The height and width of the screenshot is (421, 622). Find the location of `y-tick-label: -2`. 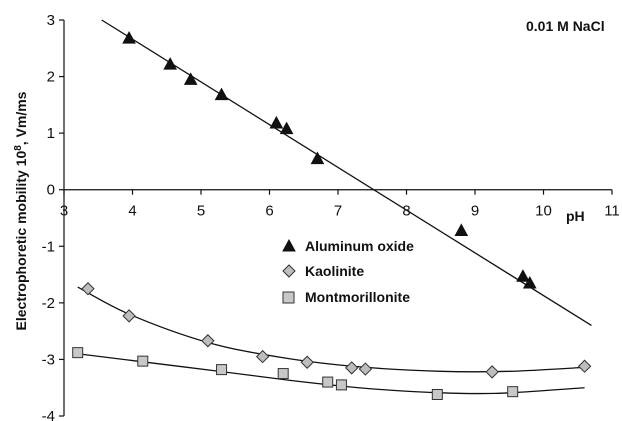

y-tick-label: -2 is located at coordinates (48, 303).